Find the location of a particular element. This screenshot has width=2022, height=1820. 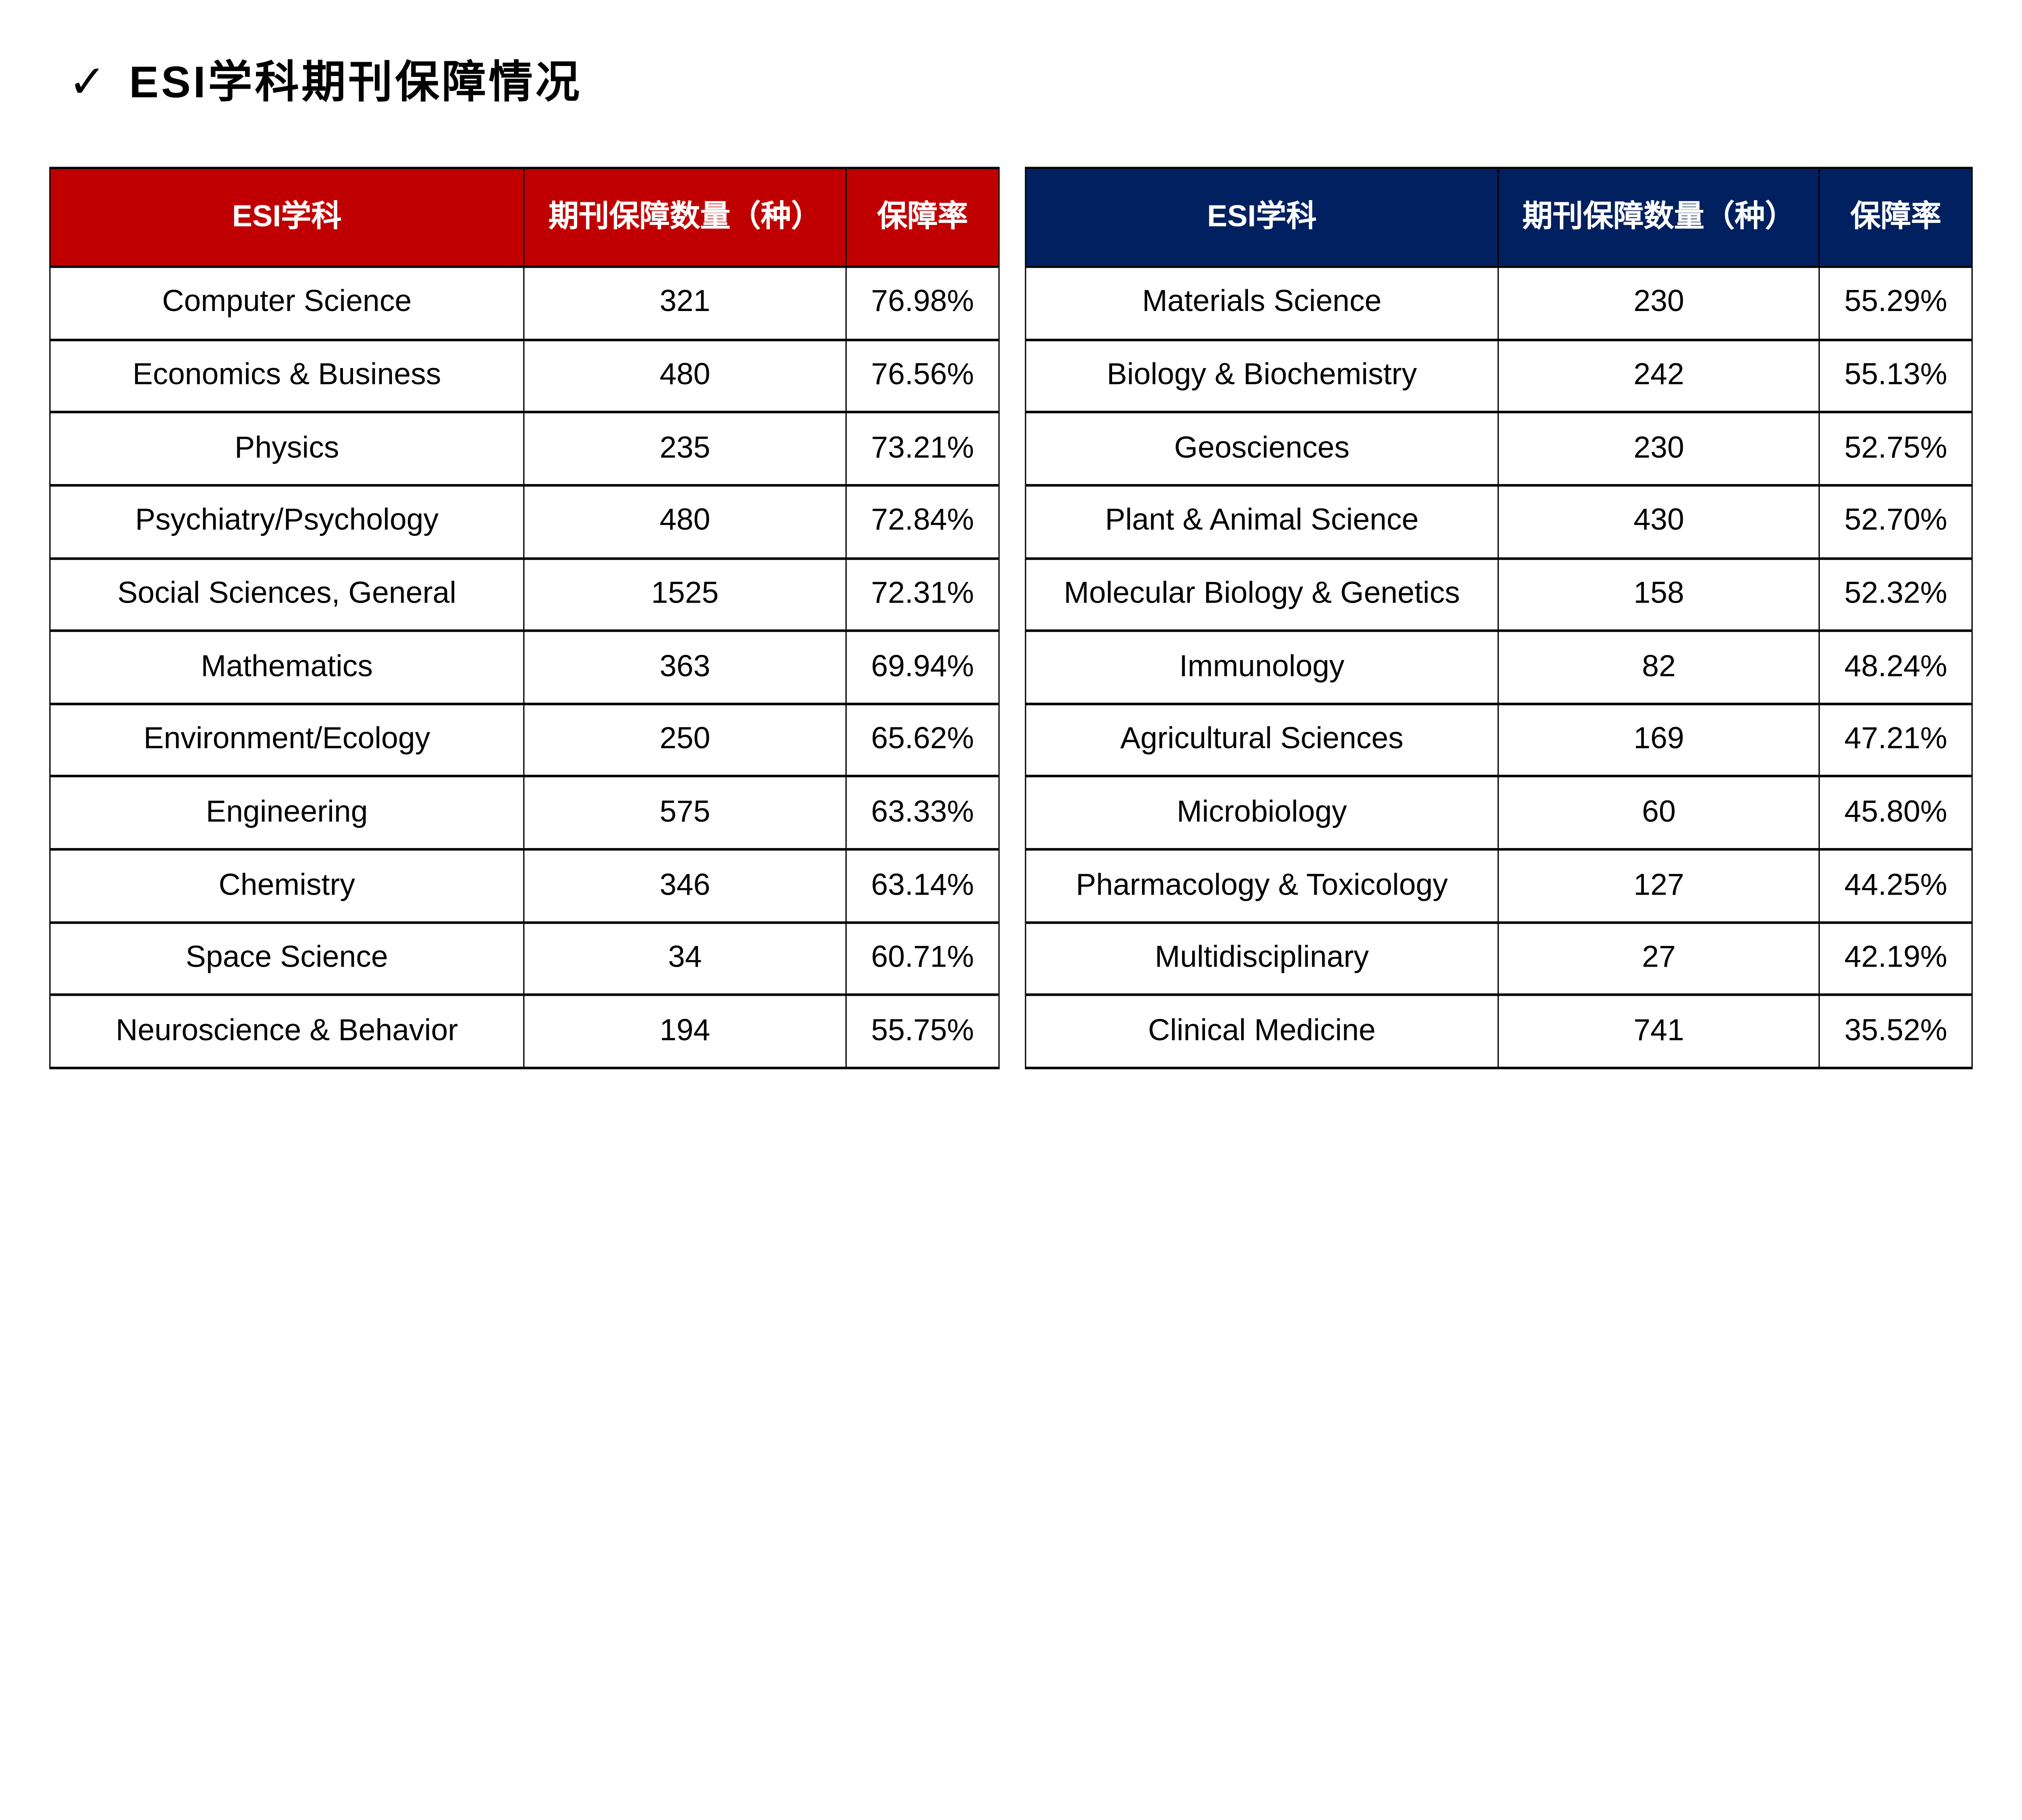

count-cell: 127 is located at coordinates (1659, 886).